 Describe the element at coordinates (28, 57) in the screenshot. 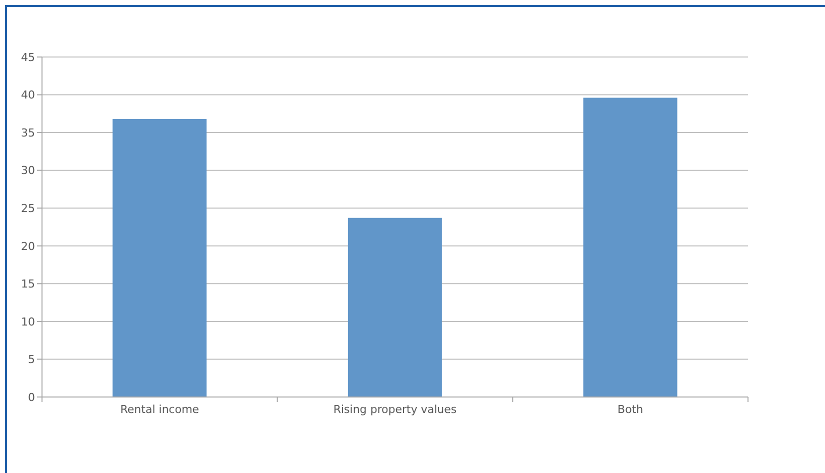

I see `y-tick-label: 45` at that location.